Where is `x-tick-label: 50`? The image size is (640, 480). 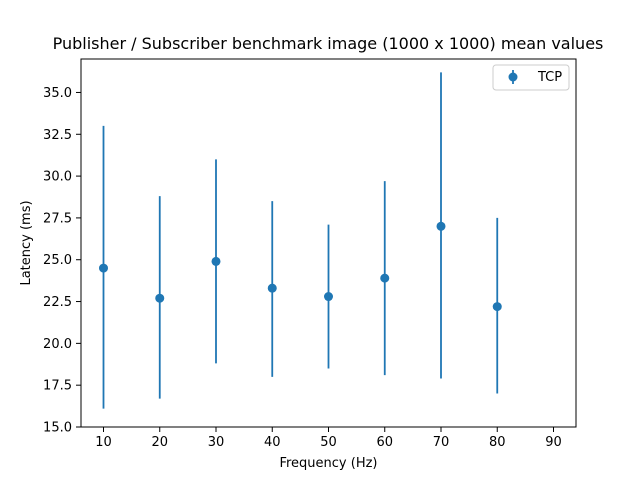 x-tick-label: 50 is located at coordinates (328, 442).